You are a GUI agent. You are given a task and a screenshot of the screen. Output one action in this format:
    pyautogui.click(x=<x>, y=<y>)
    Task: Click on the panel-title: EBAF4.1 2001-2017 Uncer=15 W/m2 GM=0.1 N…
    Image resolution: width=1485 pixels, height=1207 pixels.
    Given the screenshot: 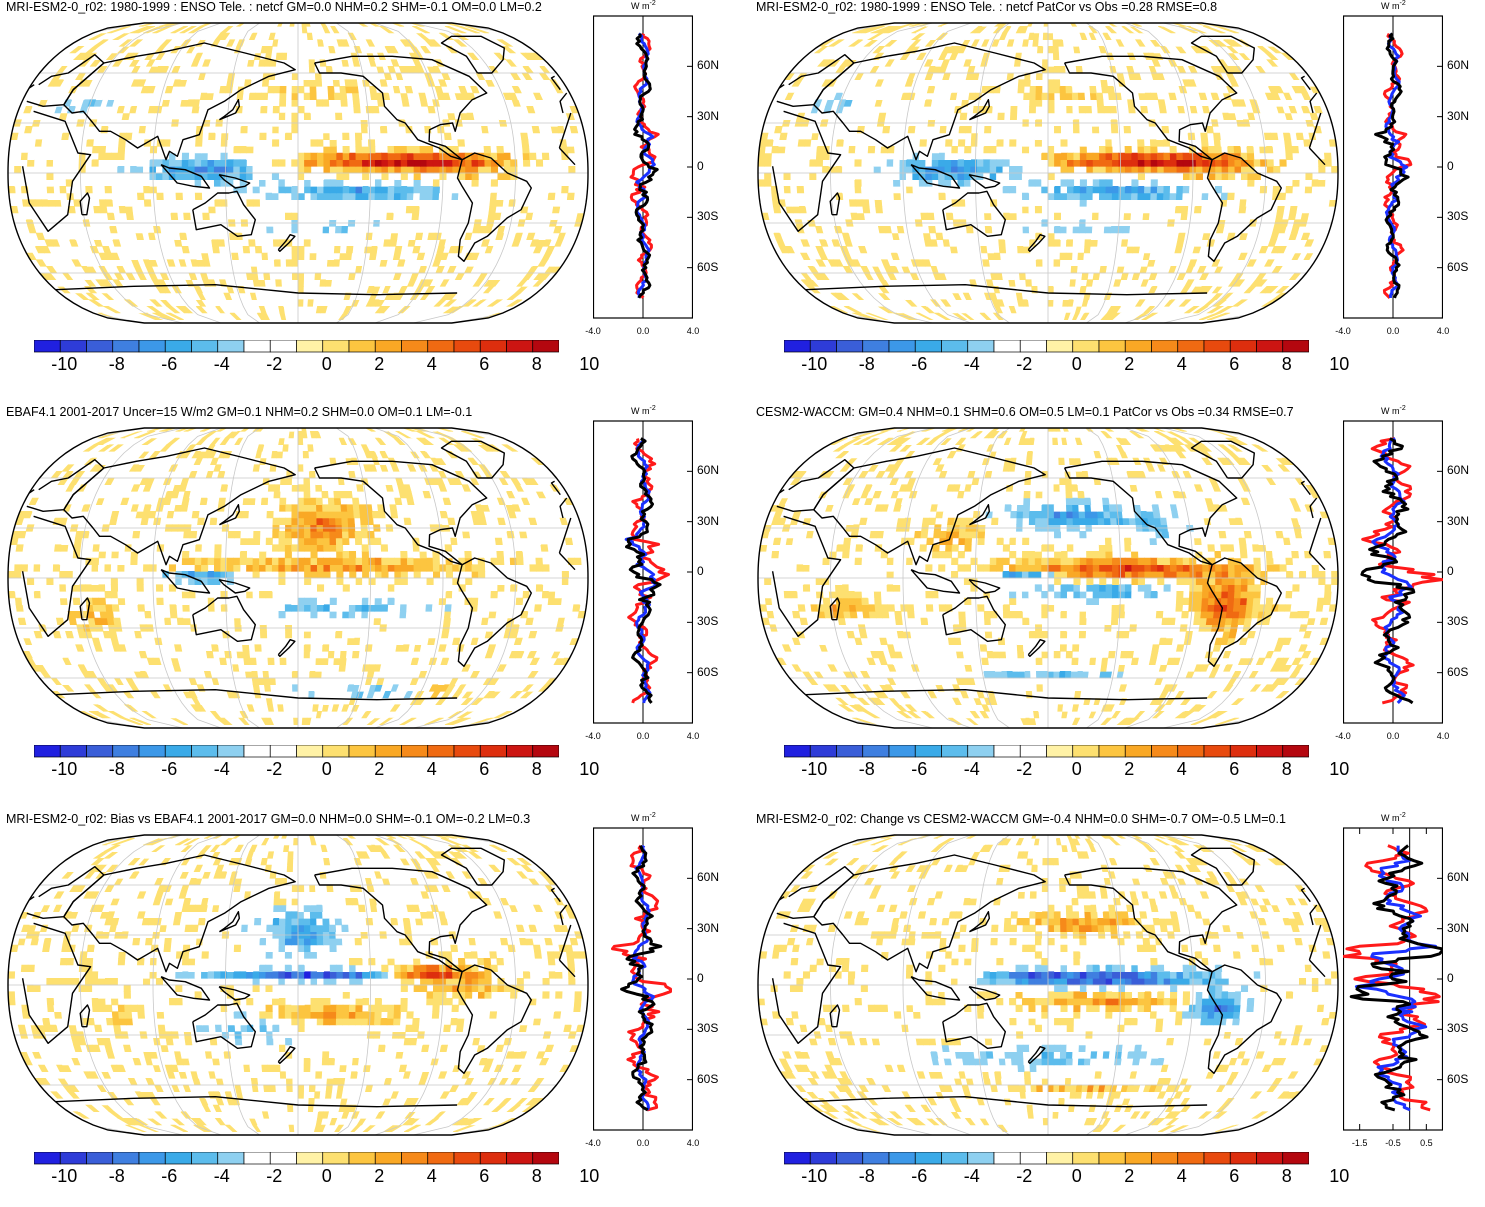 What is the action you would take?
    pyautogui.click(x=239, y=412)
    